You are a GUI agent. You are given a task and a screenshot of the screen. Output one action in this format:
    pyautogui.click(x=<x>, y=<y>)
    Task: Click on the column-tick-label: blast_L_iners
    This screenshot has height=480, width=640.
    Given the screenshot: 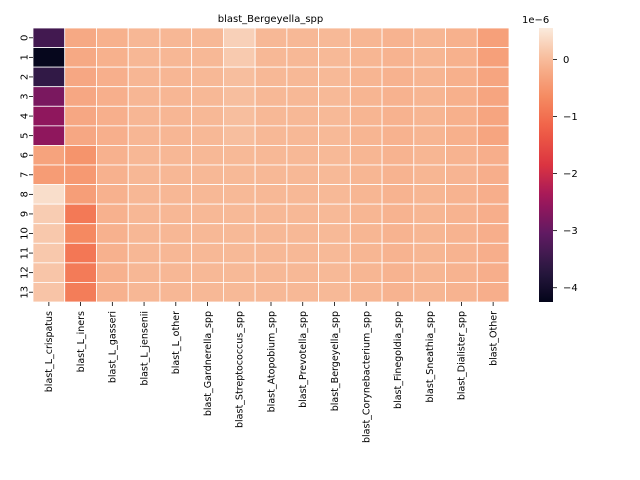 What is the action you would take?
    pyautogui.click(x=81, y=341)
    